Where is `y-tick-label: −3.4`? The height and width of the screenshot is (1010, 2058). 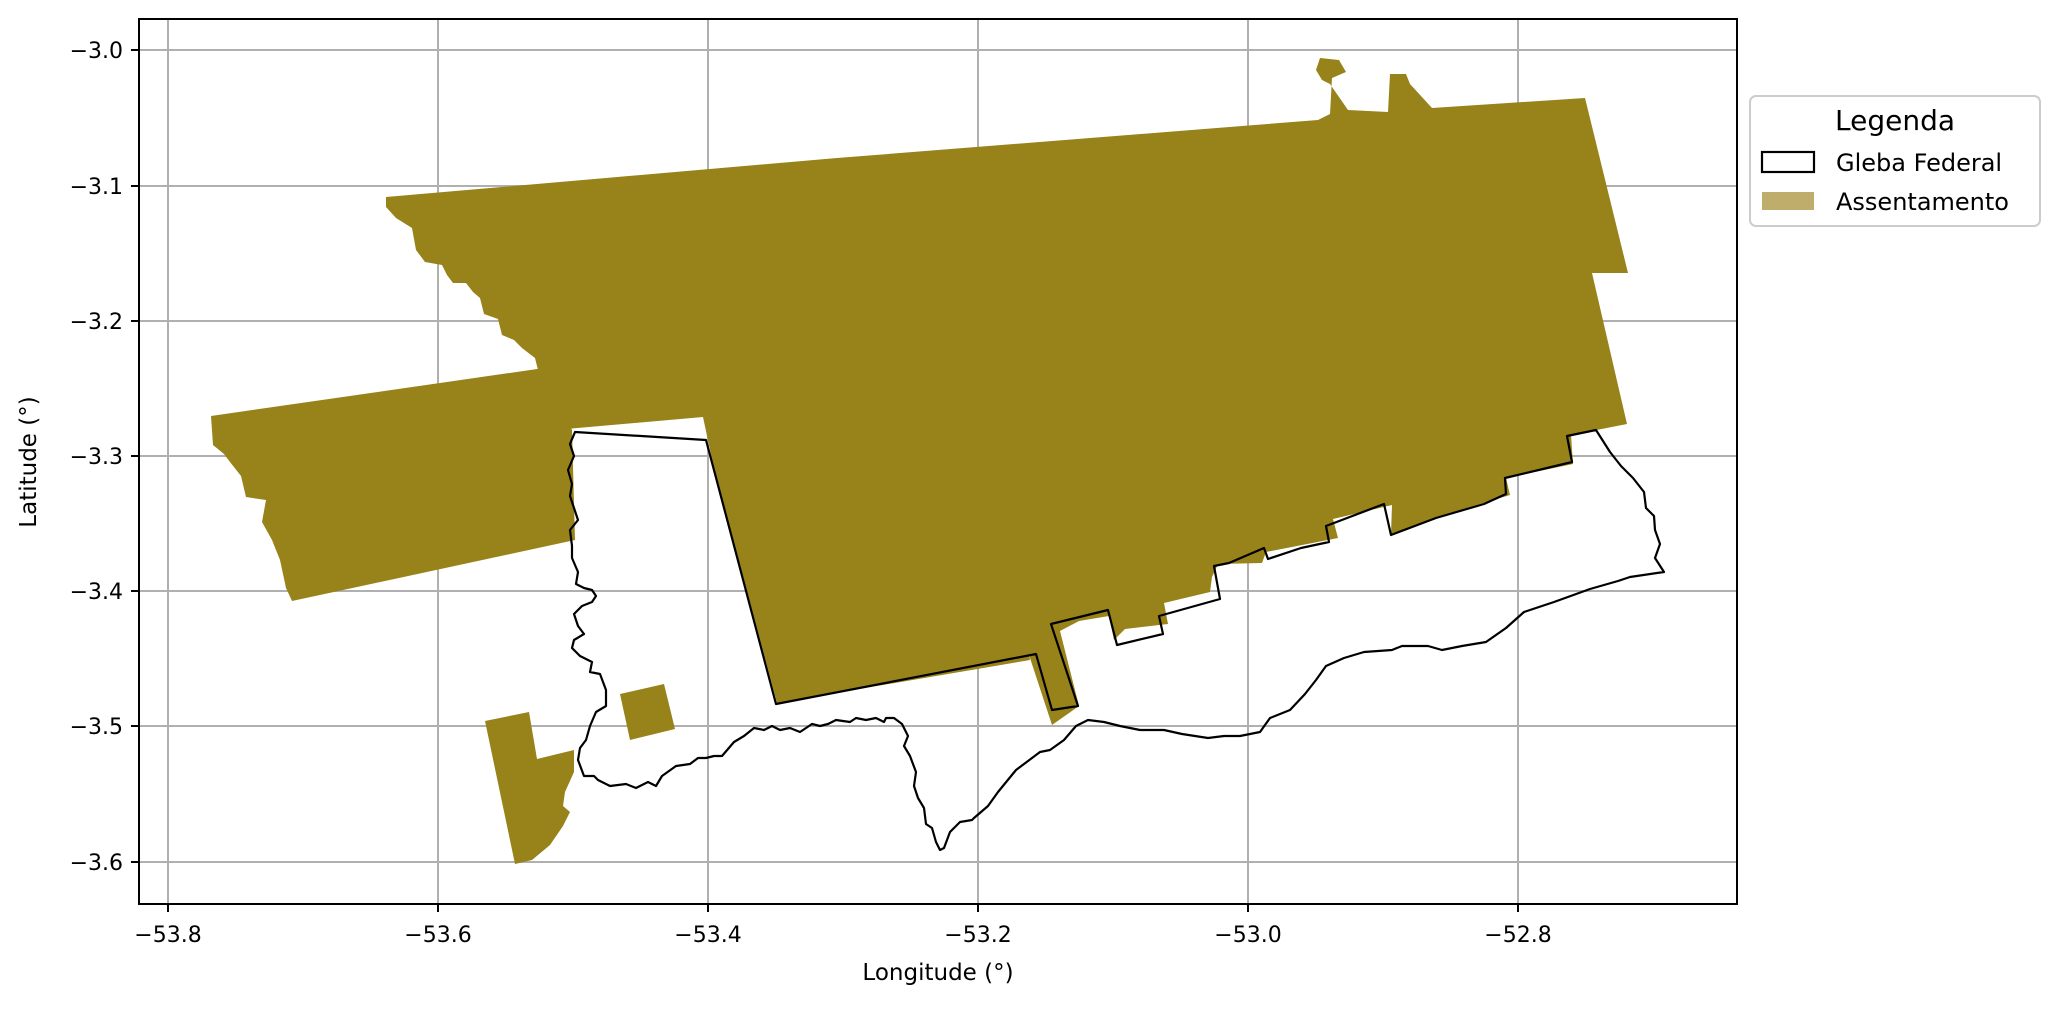
y-tick-label: −3.4 is located at coordinates (96, 592).